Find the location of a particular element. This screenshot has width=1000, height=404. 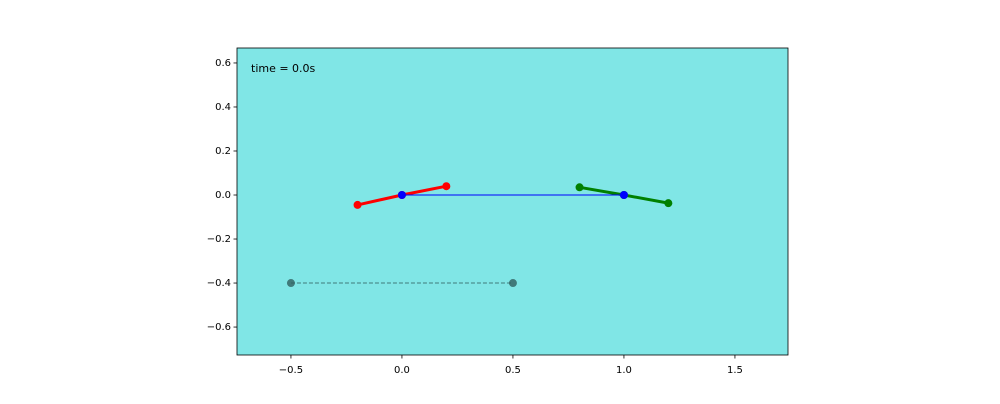

y-tick-label: −0.4 is located at coordinates (219, 283).